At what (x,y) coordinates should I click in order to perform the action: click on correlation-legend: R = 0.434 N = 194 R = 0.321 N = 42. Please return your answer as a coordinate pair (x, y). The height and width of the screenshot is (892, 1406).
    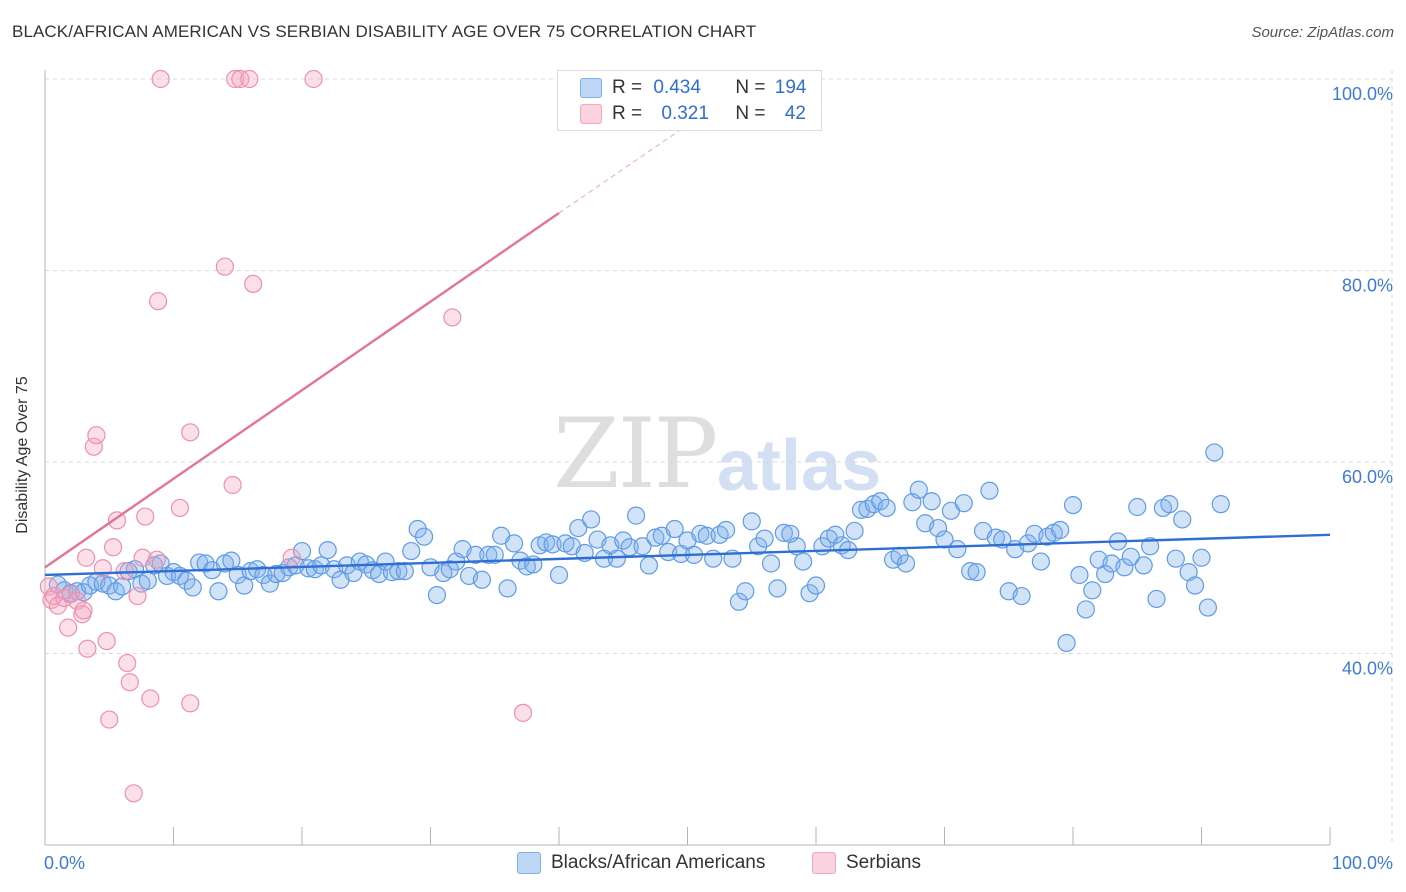
    Looking at the image, I should click on (689, 100).